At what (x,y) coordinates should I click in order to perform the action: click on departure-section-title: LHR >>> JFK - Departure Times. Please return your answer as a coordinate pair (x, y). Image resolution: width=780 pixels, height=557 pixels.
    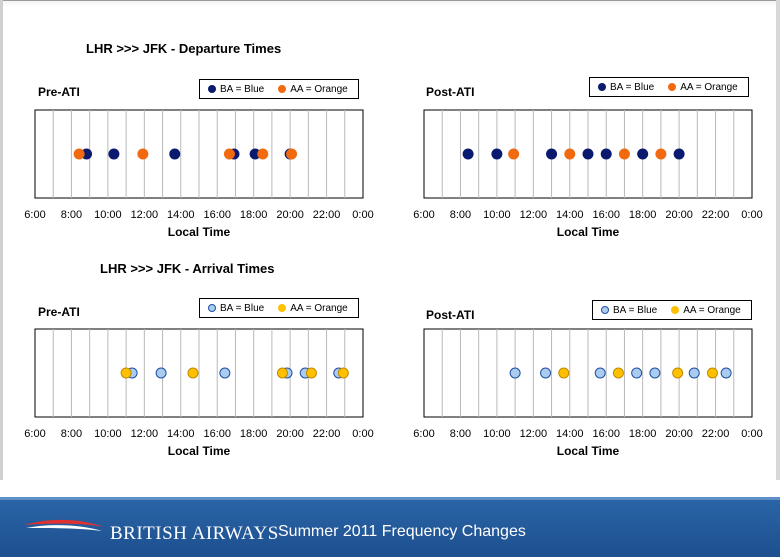
    Looking at the image, I should click on (184, 48).